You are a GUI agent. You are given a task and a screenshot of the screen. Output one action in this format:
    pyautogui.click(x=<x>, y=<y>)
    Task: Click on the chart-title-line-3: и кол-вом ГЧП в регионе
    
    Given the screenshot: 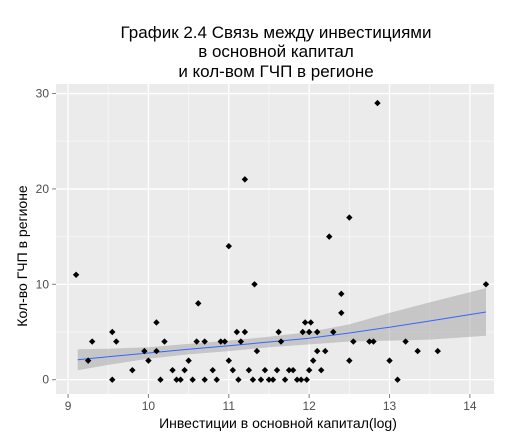 What is the action you would take?
    pyautogui.click(x=275, y=71)
    